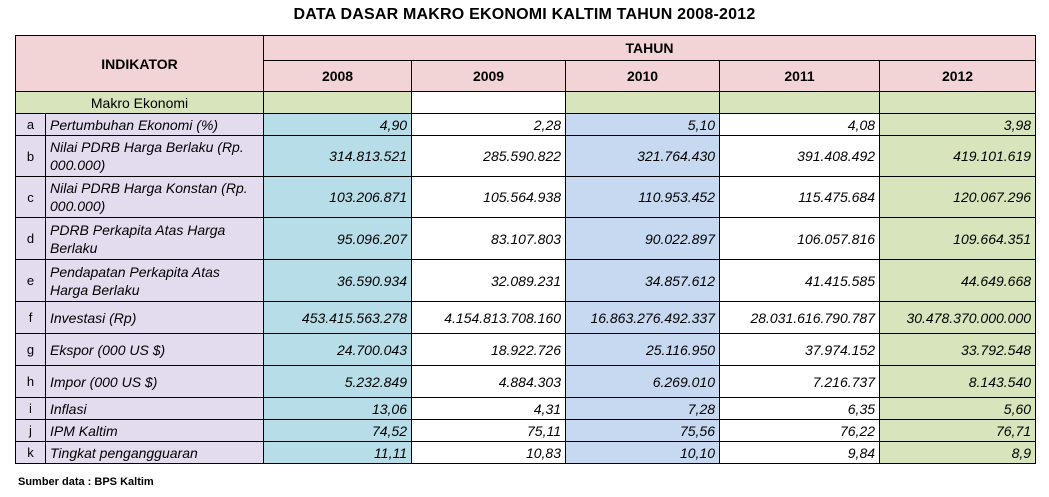  Describe the element at coordinates (30, 156) in the screenshot. I see `row-letter: b` at that location.